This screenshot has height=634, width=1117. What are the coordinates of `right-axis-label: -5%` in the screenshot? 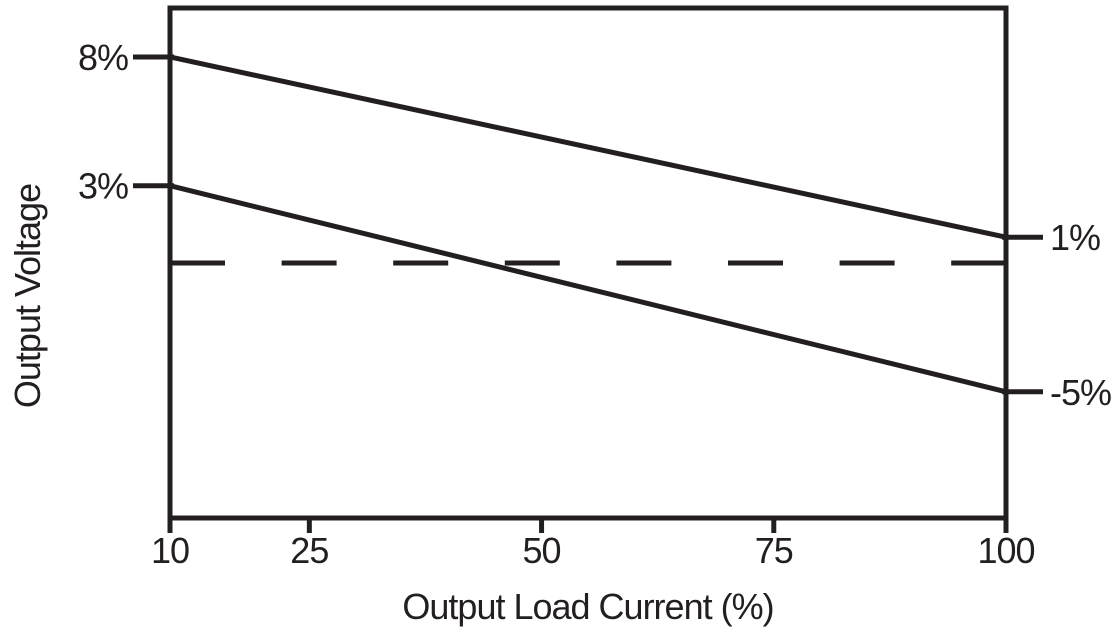 It's located at (1080, 392).